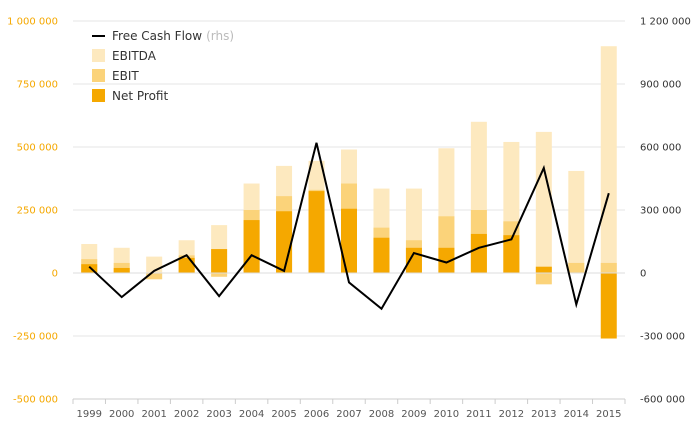 The height and width of the screenshot is (433, 700). I want to click on x-tick-label-2008: 2008, so click(381, 414).